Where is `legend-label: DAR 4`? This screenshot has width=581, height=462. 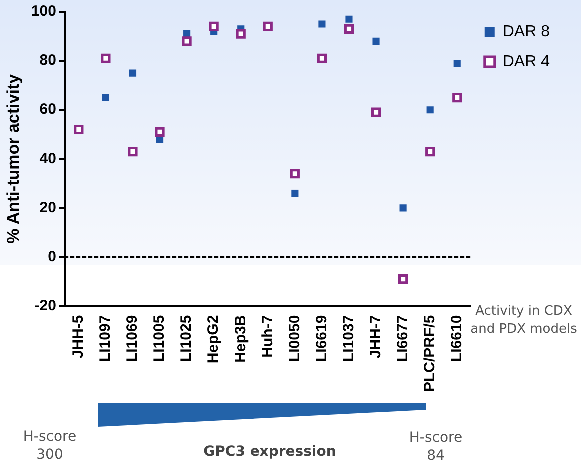 legend-label: DAR 4 is located at coordinates (526, 61).